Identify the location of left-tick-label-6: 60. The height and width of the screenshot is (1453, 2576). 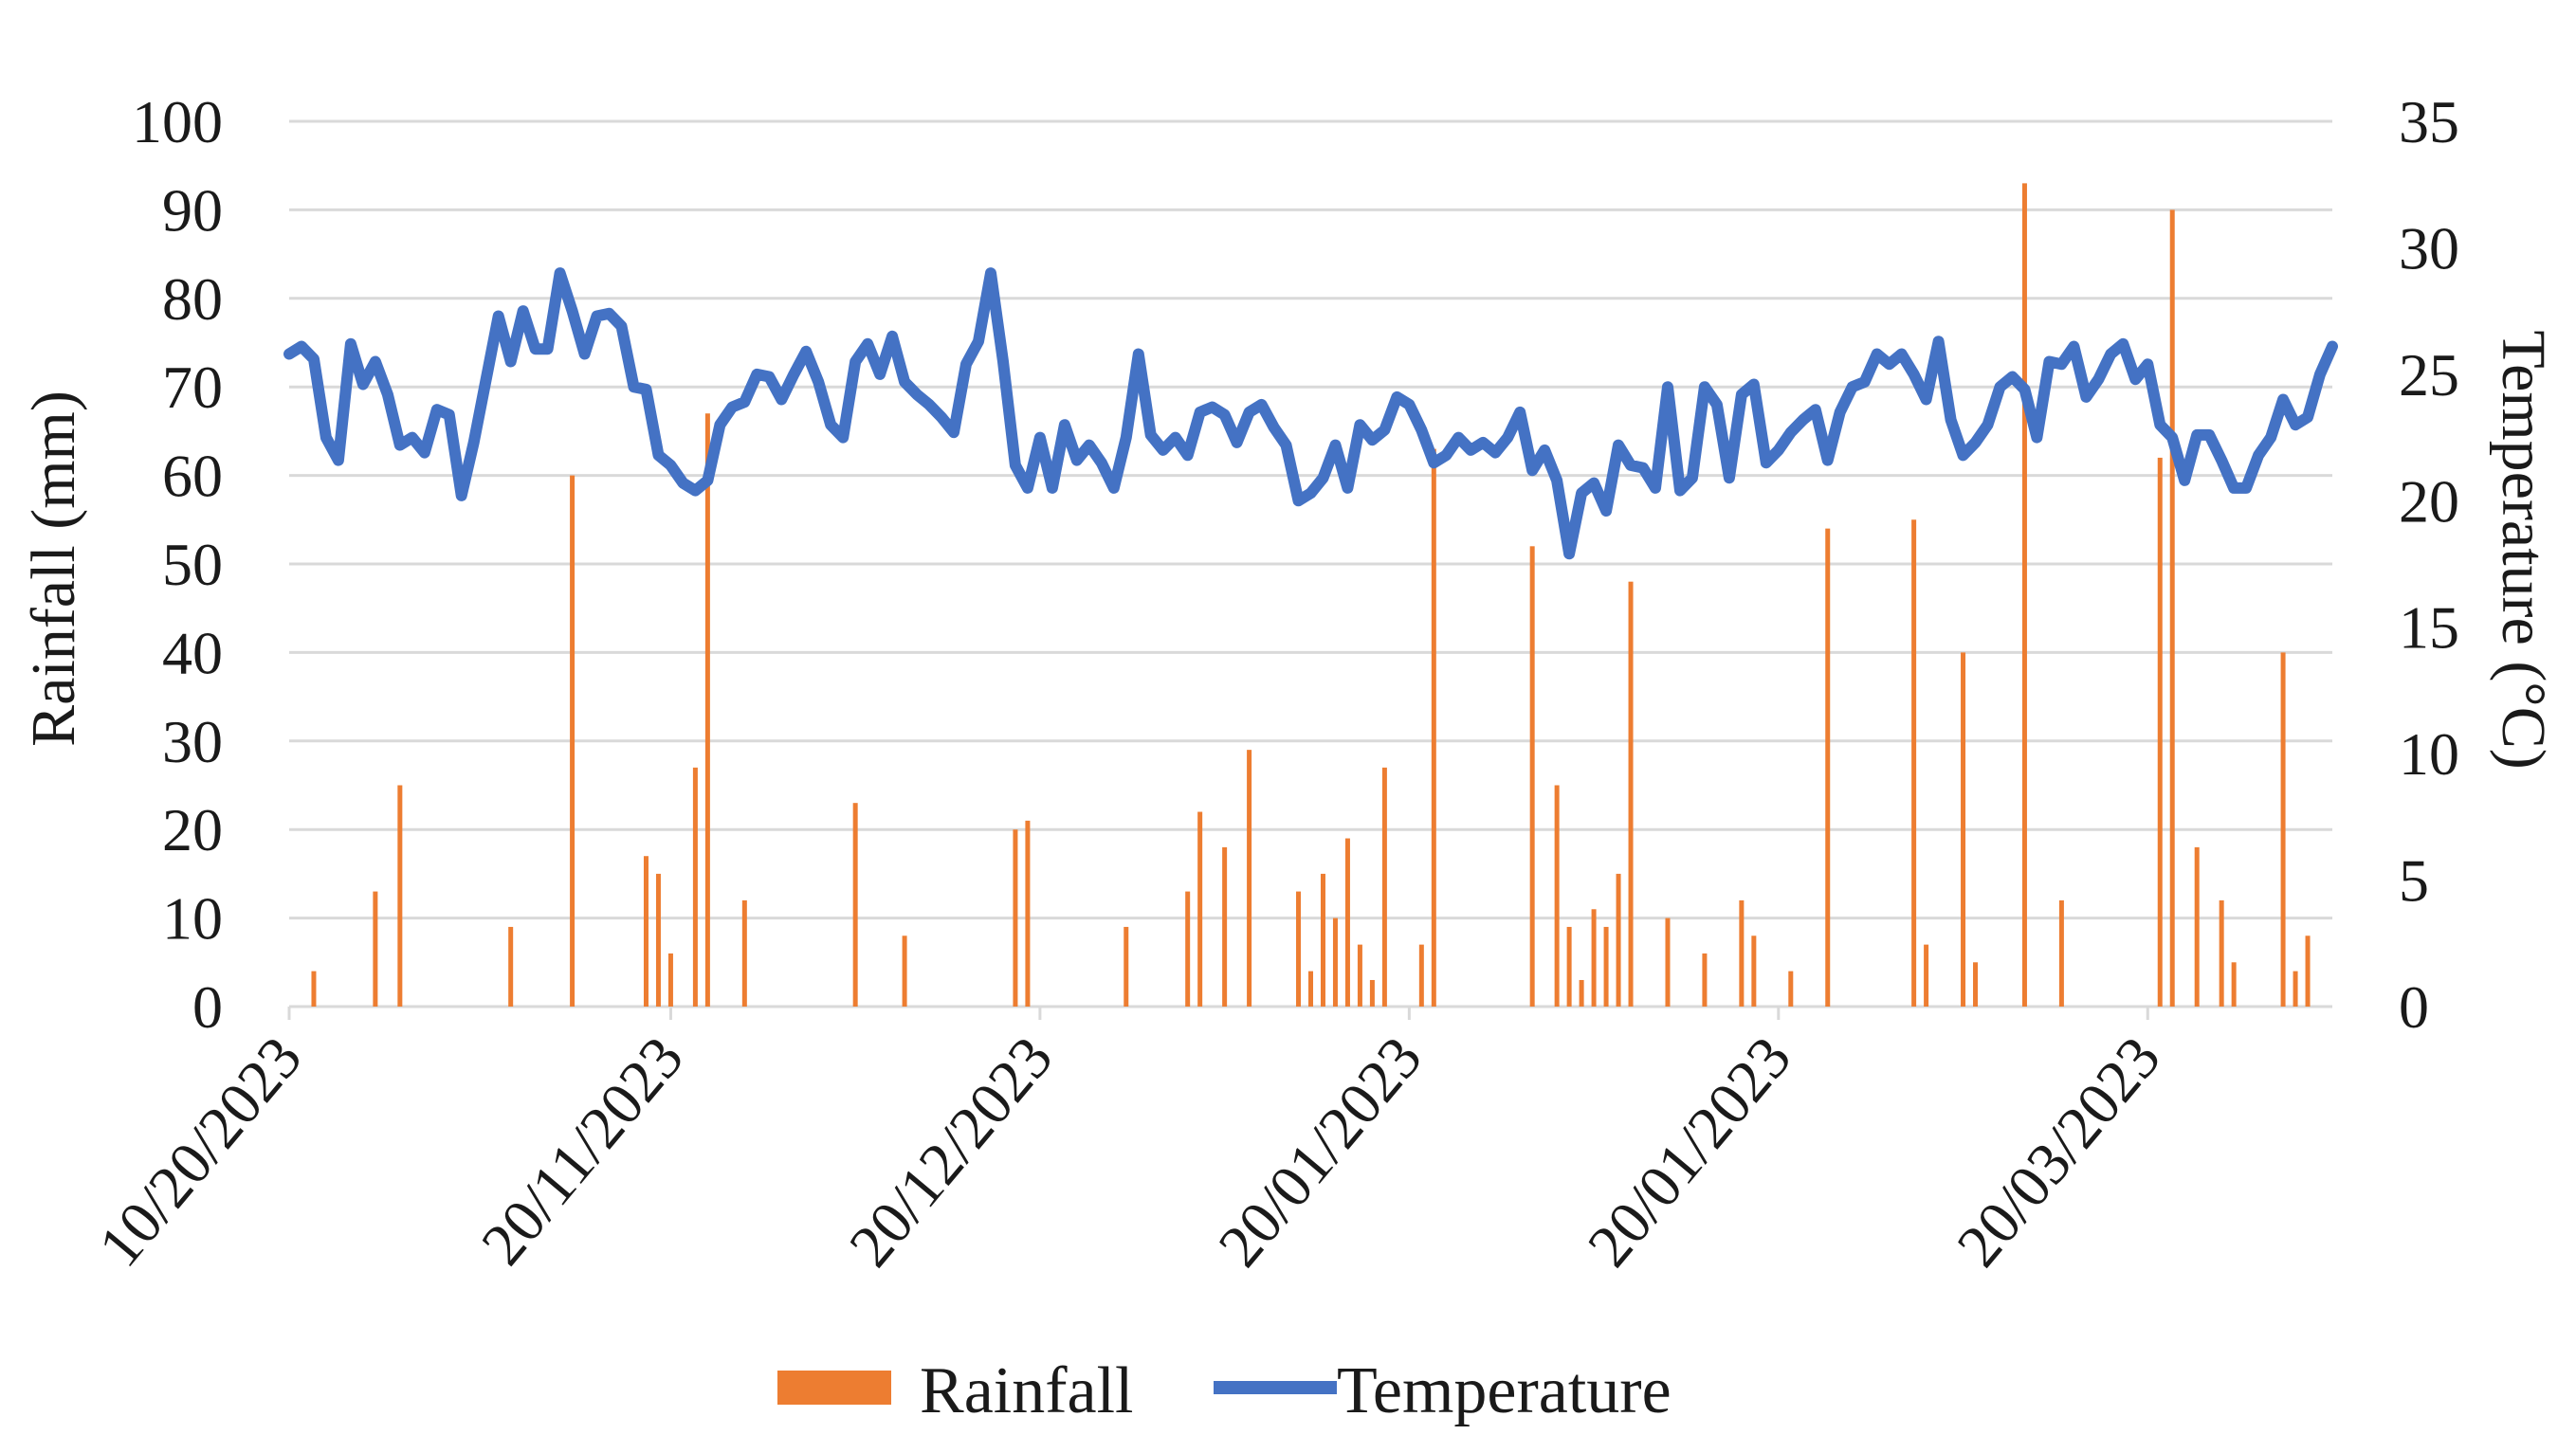
(192, 476).